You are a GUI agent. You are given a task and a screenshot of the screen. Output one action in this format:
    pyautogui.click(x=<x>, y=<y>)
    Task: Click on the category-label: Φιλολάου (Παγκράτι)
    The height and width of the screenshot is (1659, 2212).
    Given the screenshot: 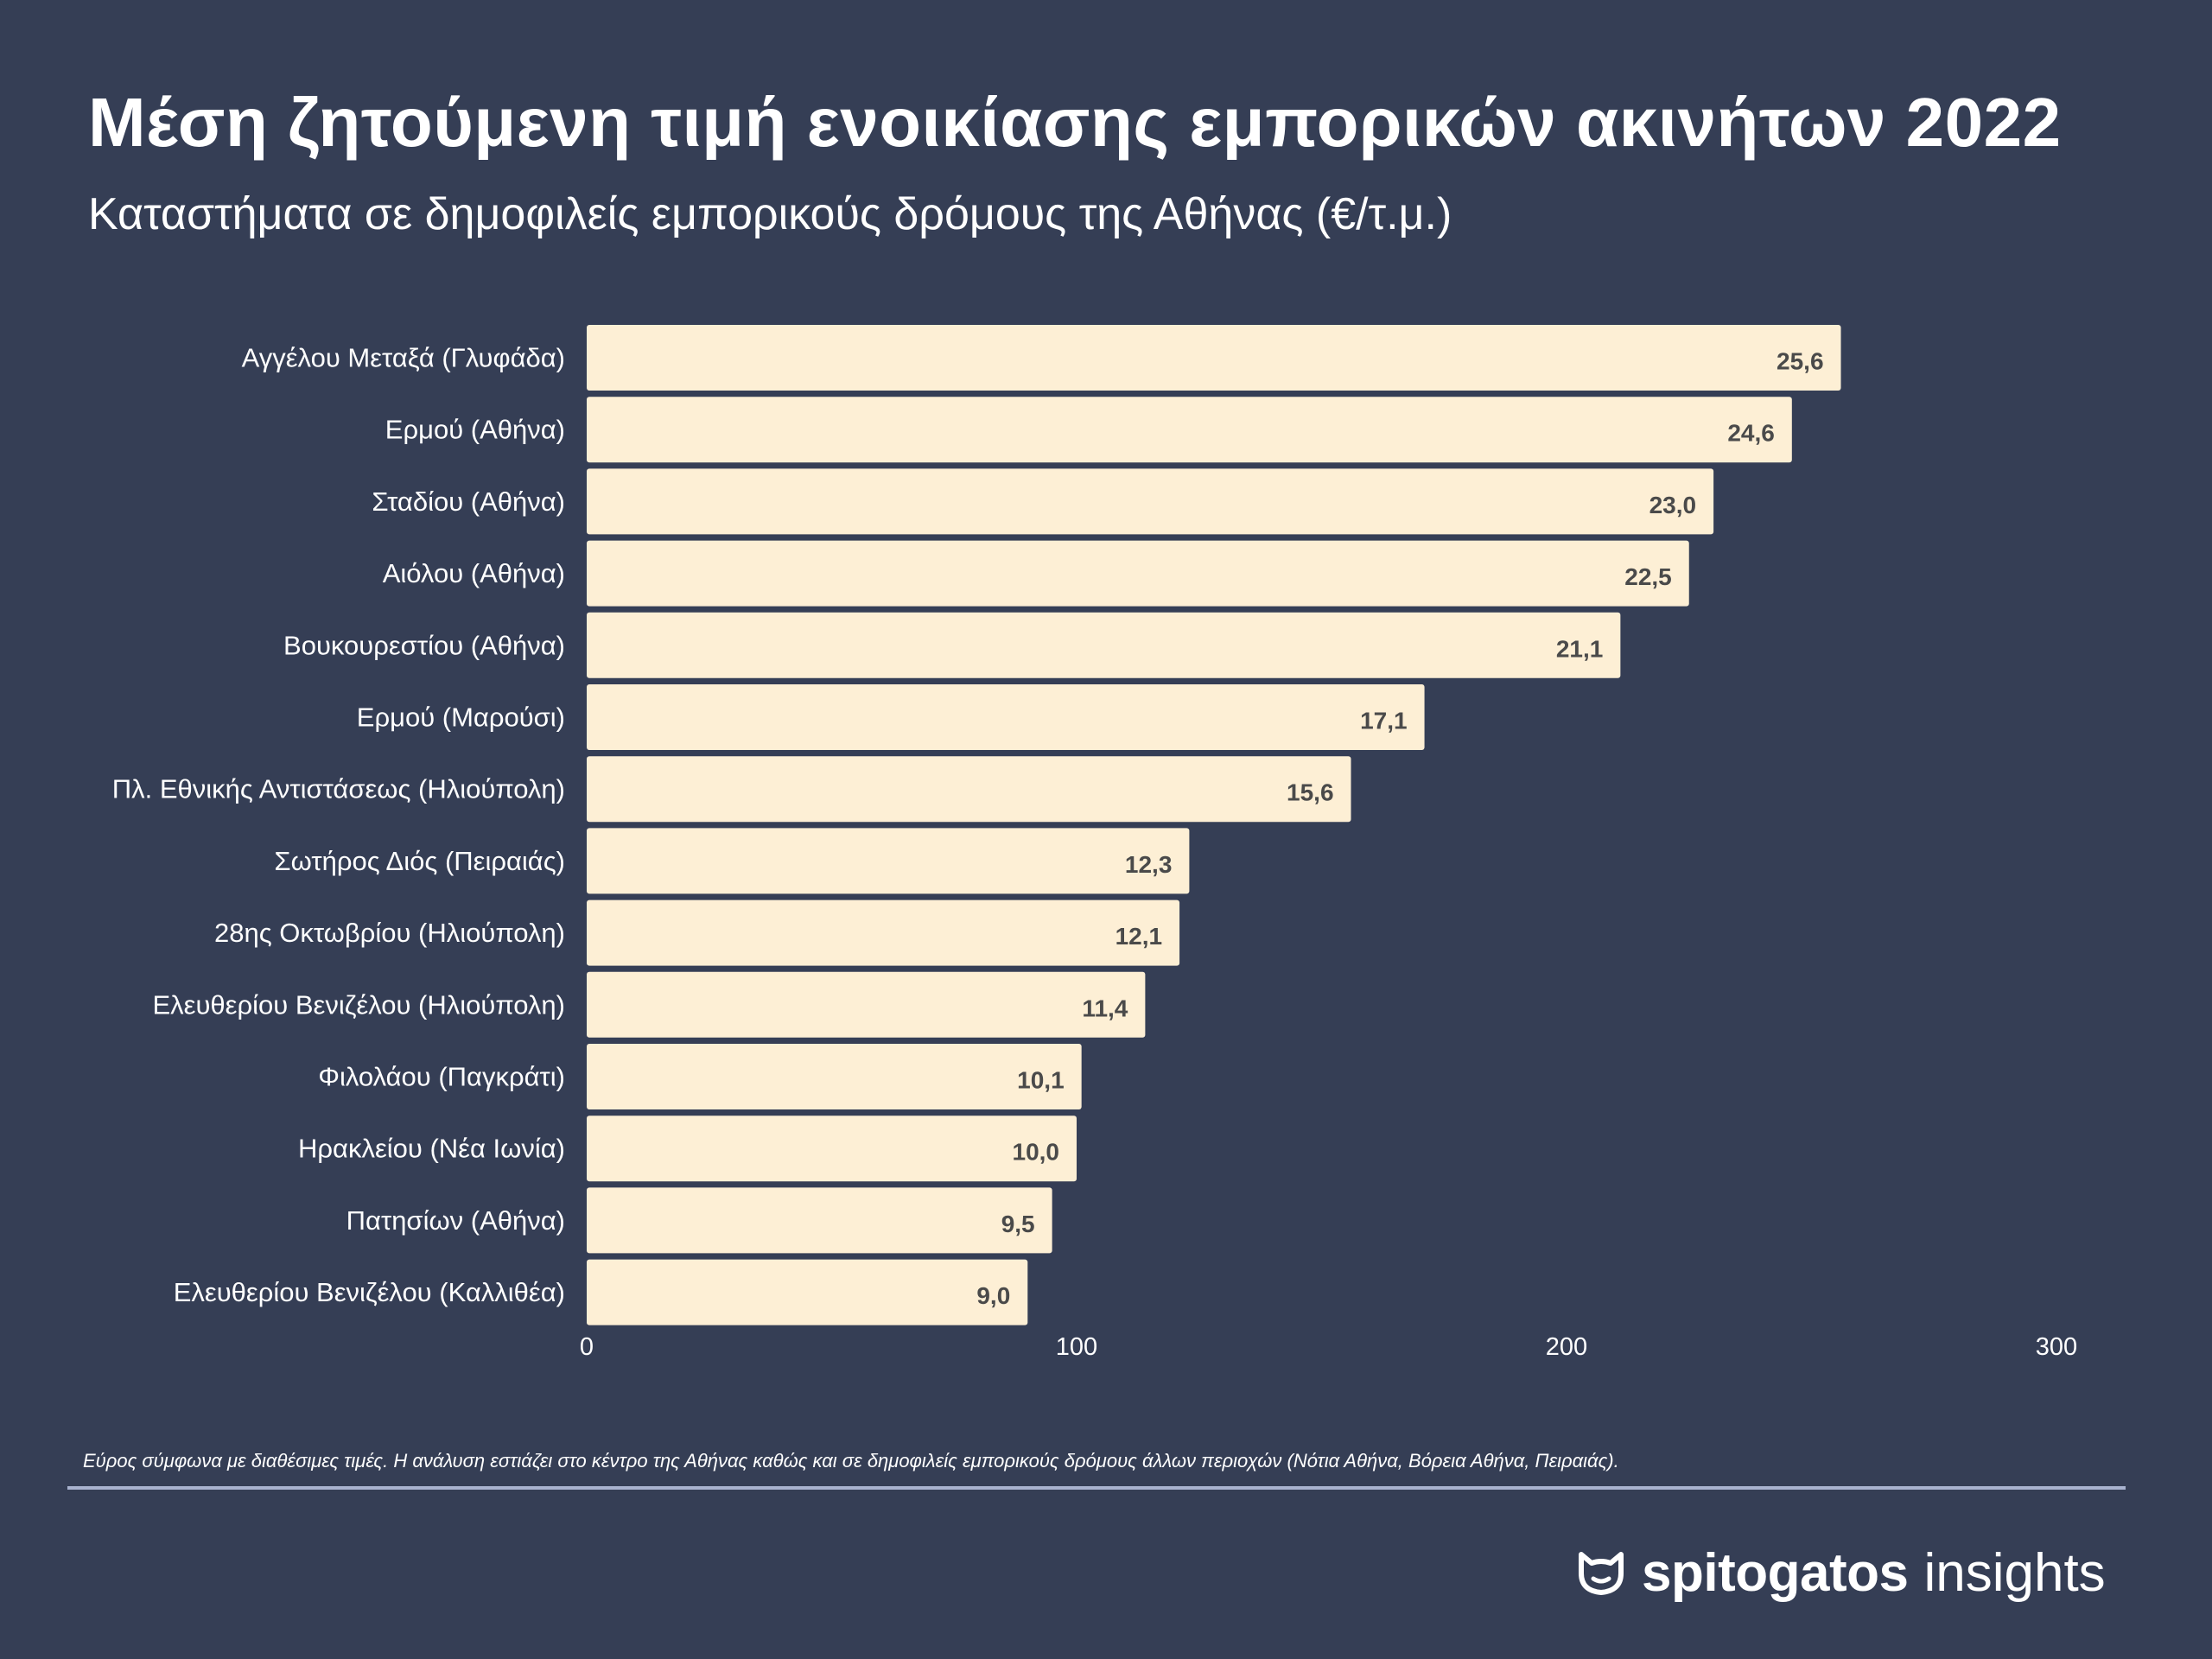 What is the action you would take?
    pyautogui.click(x=441, y=1077)
    